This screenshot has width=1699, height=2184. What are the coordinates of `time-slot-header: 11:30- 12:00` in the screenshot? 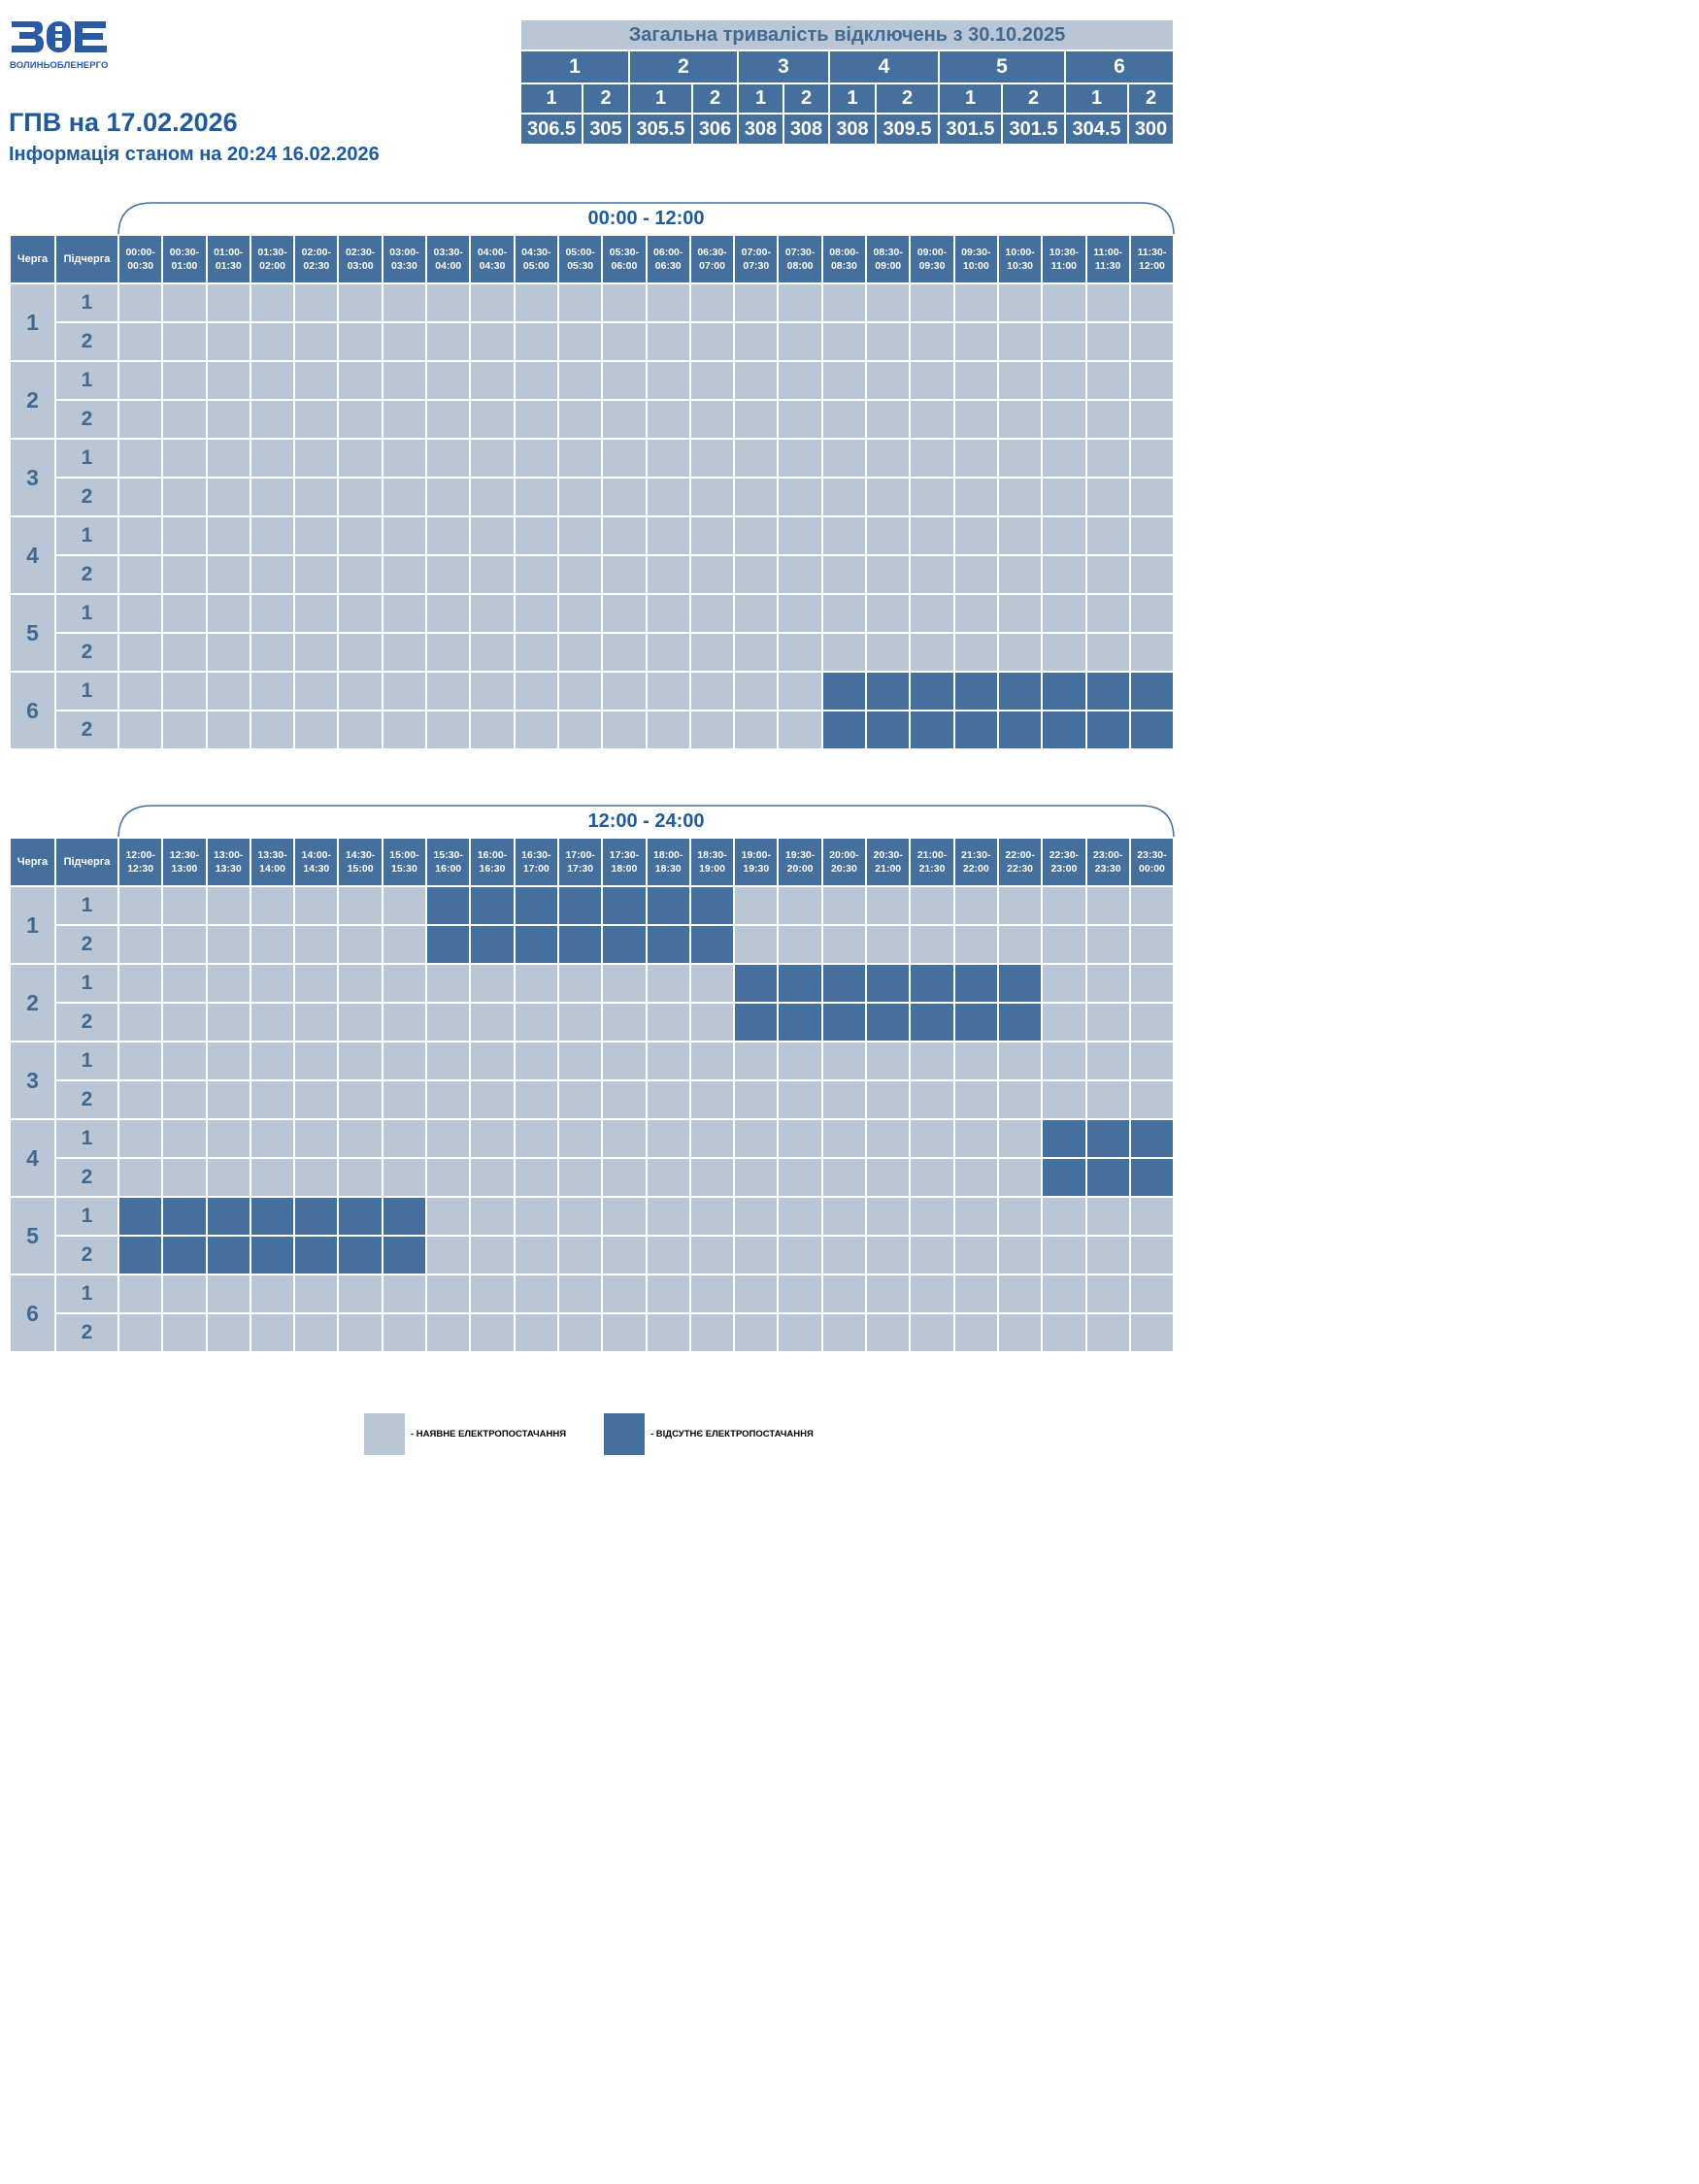 It's located at (1152, 259).